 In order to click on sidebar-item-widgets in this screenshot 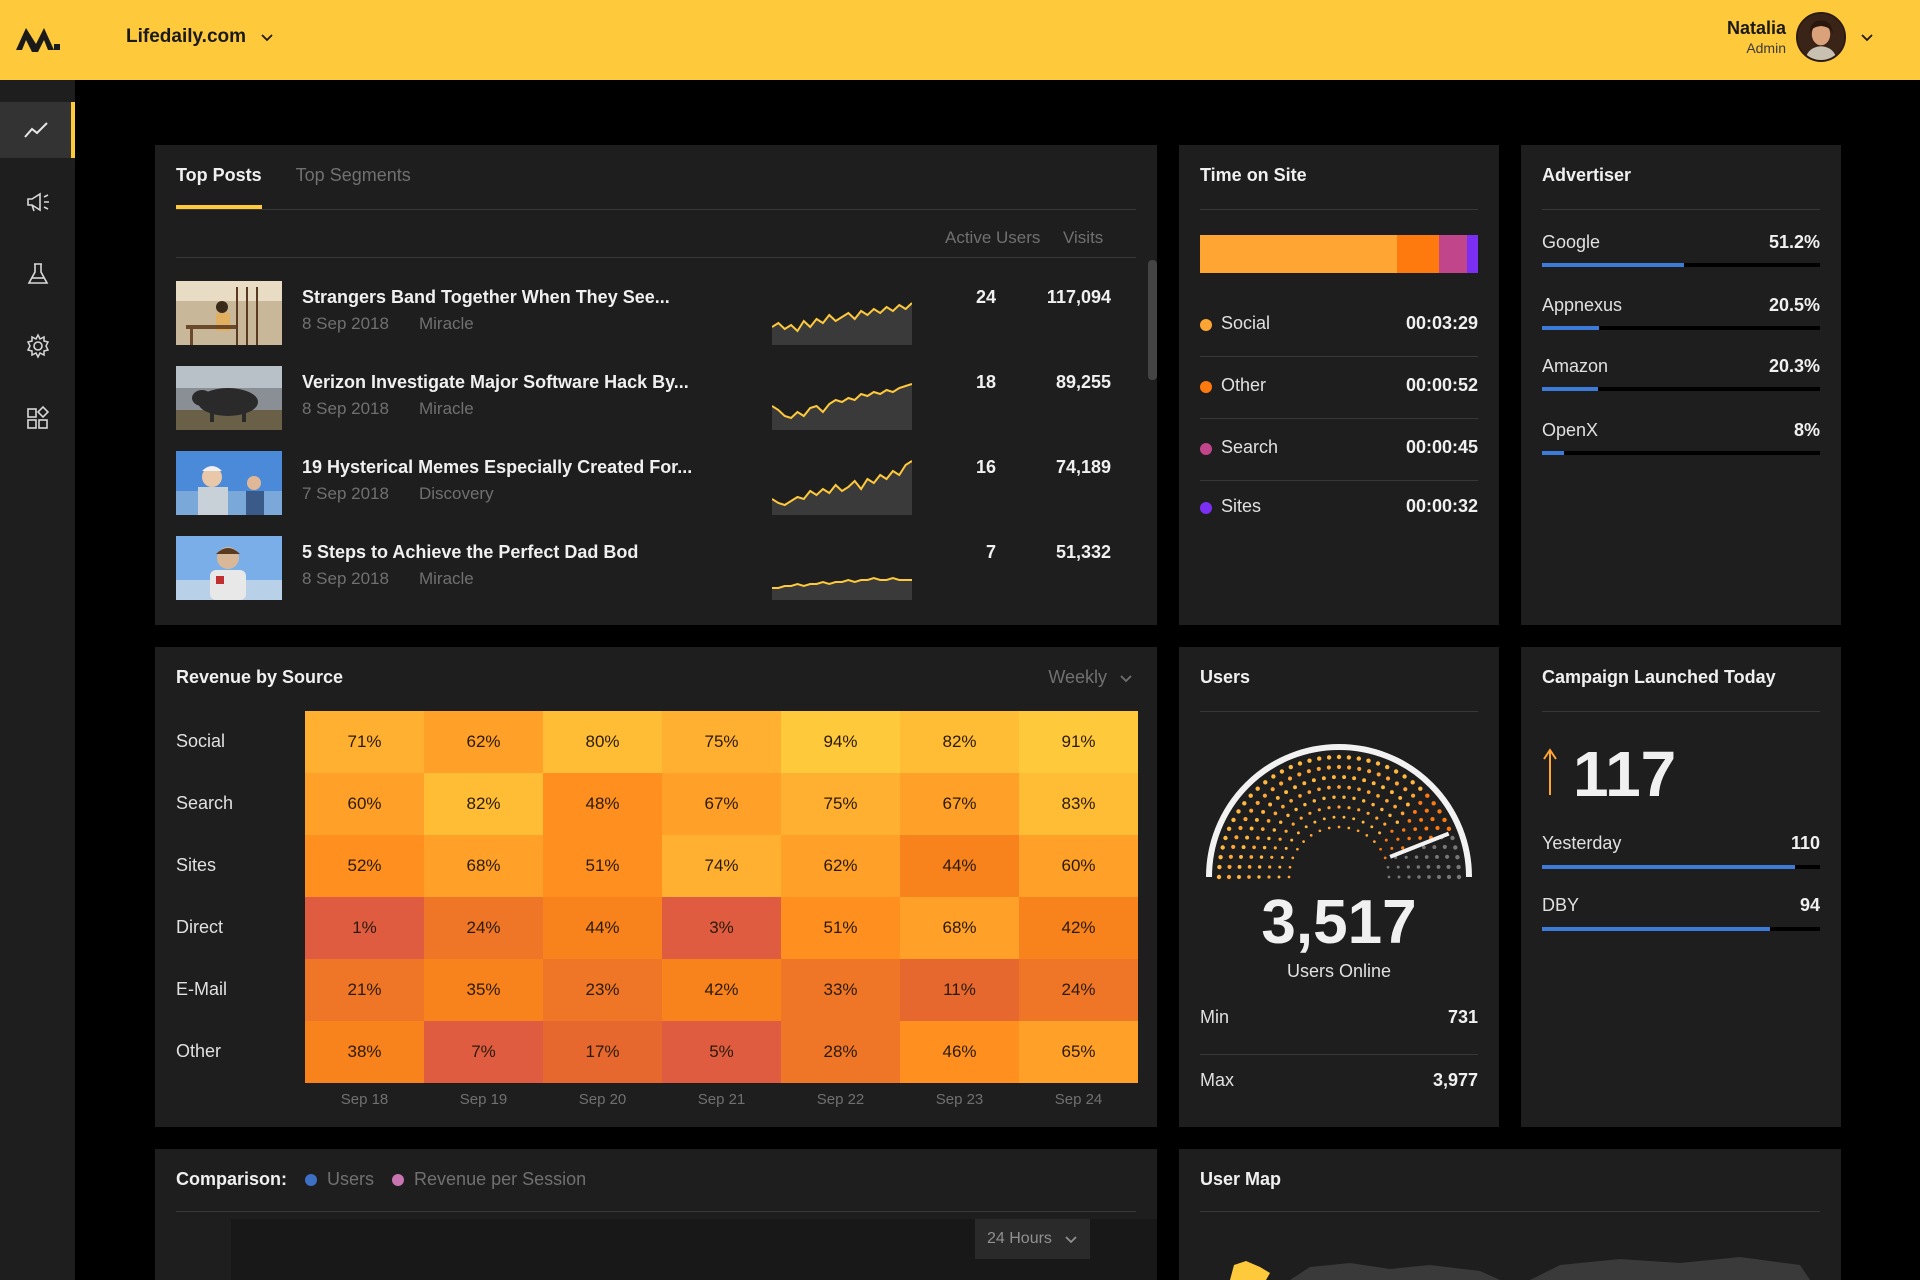, I will do `click(37, 418)`.